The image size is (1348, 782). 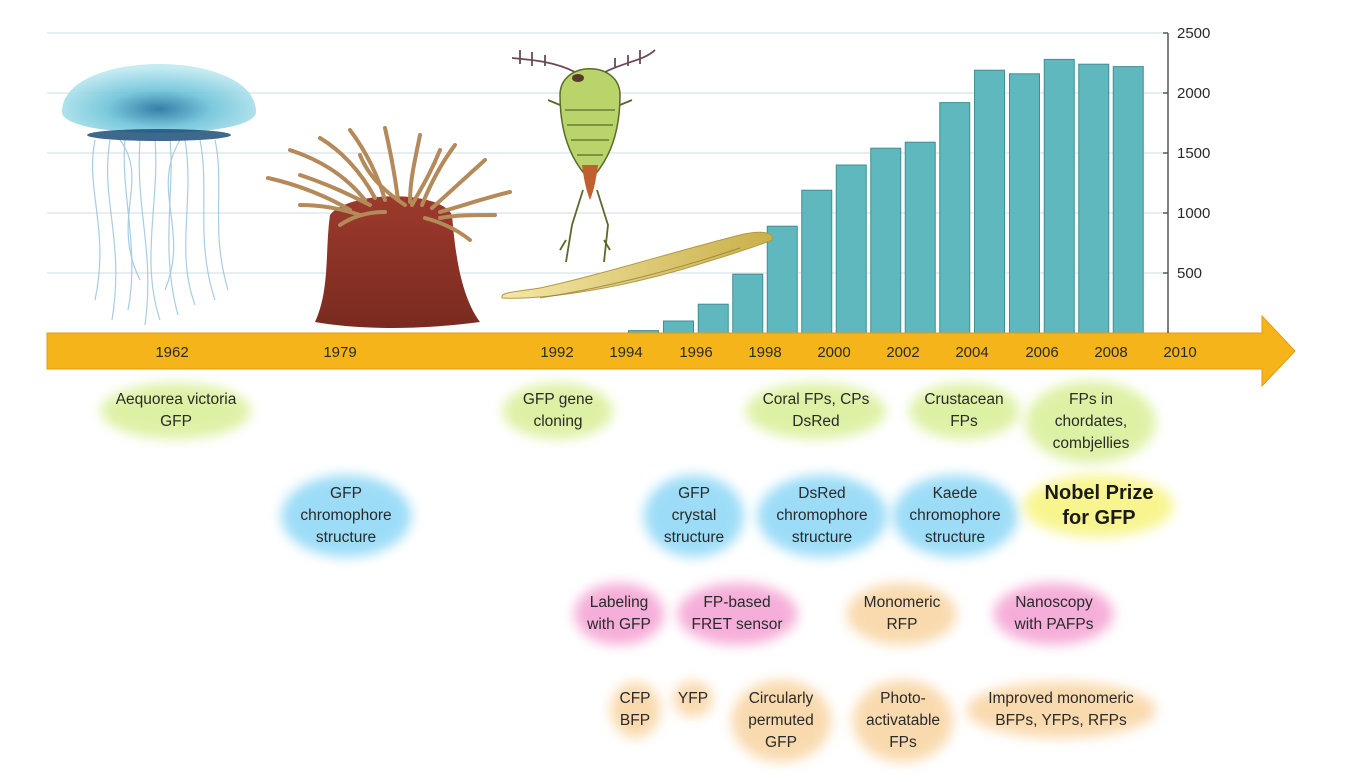 I want to click on milestone-gfp-cloning: GFP gene cloning, so click(x=558, y=411).